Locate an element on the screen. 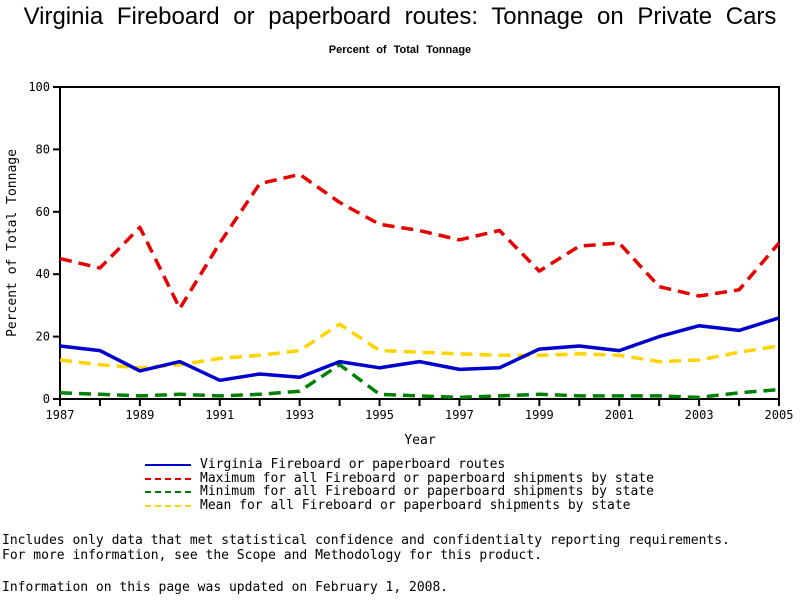 This screenshot has height=600, width=800. legend-swatch-mean-line is located at coordinates (168, 505).